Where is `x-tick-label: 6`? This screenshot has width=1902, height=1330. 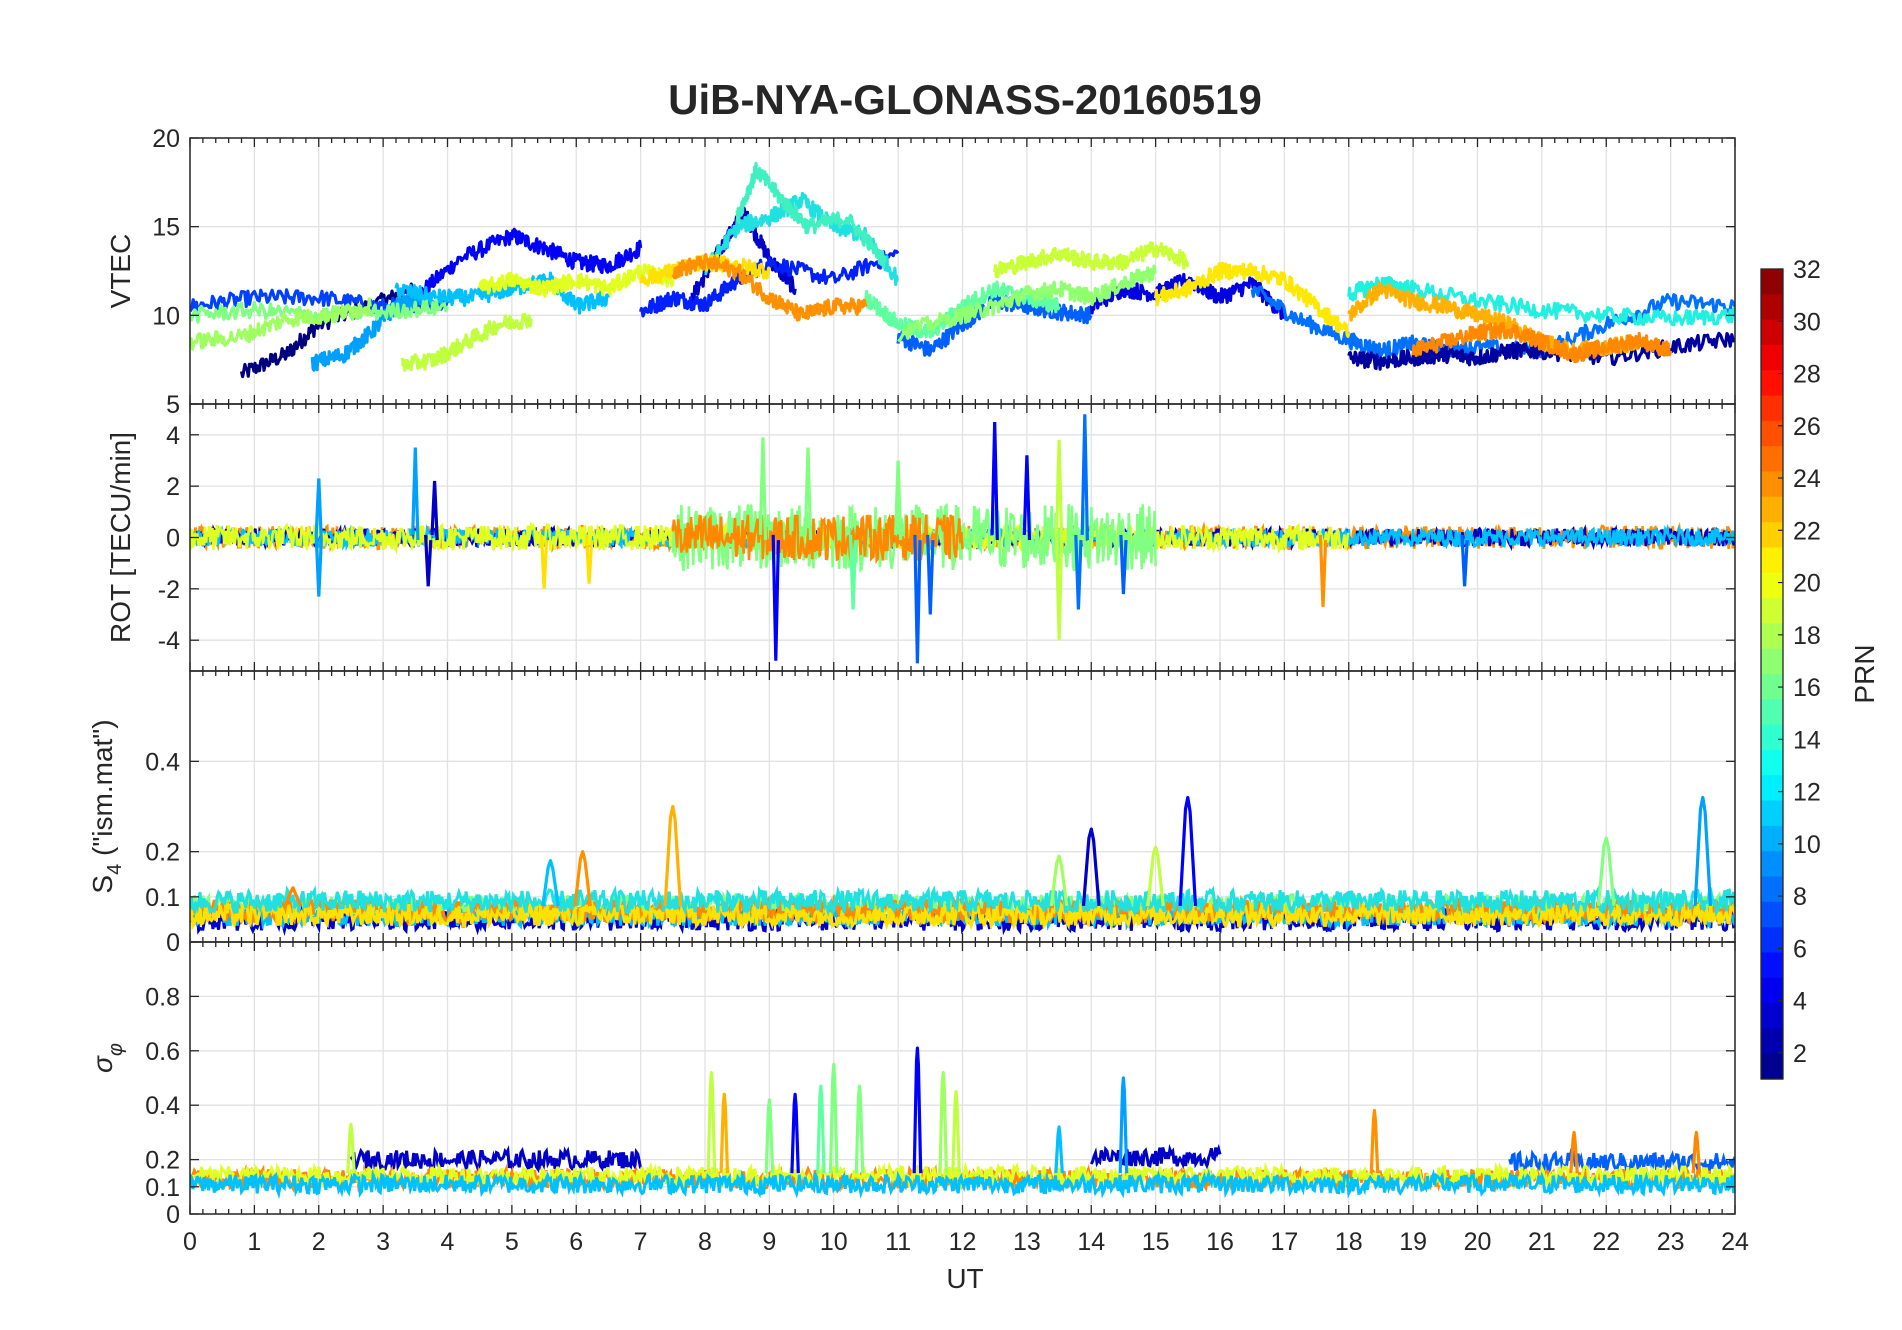 x-tick-label: 6 is located at coordinates (576, 1242).